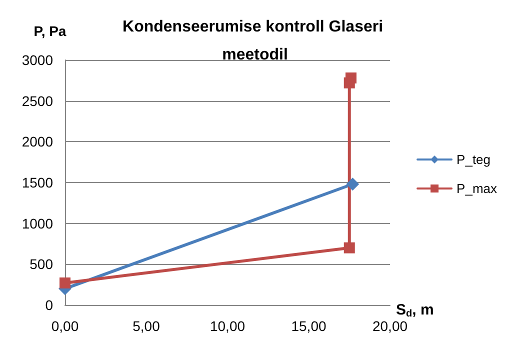  Describe the element at coordinates (390, 326) in the screenshot. I see `x-tick-label: 20,00` at that location.